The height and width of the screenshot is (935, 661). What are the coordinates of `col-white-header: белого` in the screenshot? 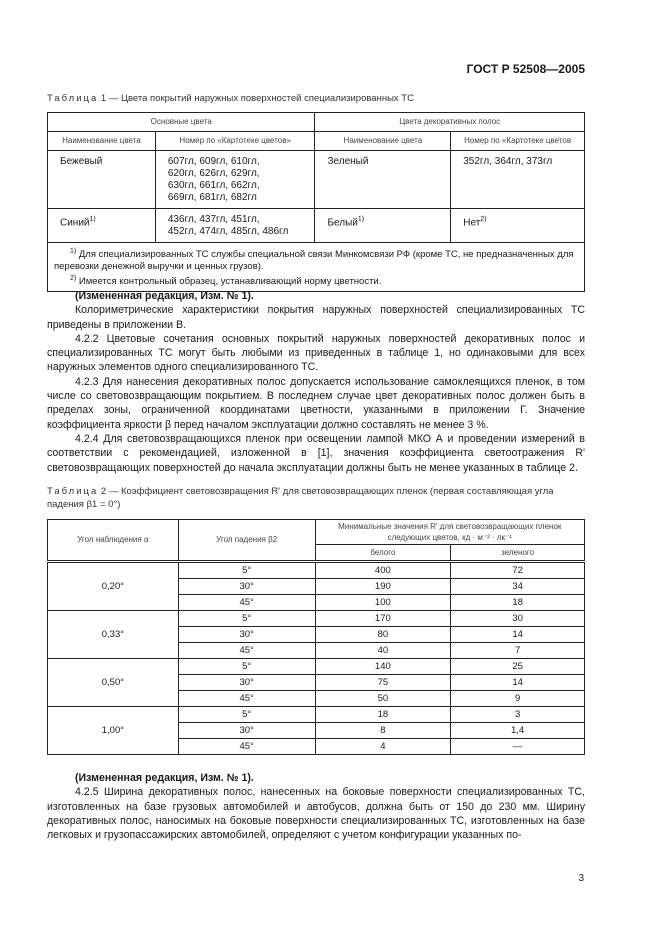 It's located at (383, 553).